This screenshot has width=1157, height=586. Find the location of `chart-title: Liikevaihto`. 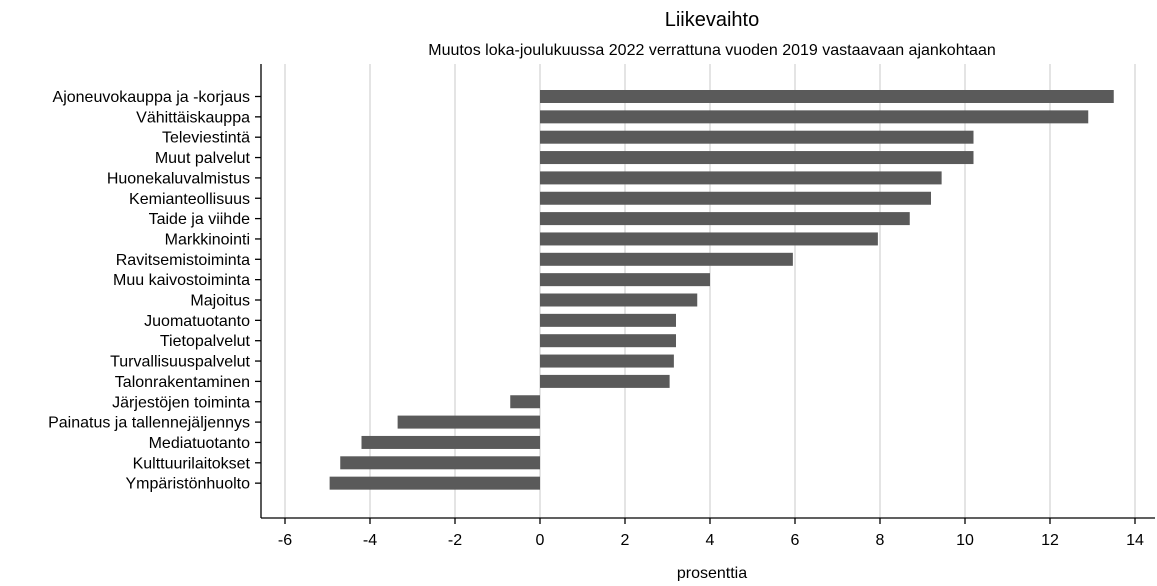

chart-title: Liikevaihto is located at coordinates (712, 20).